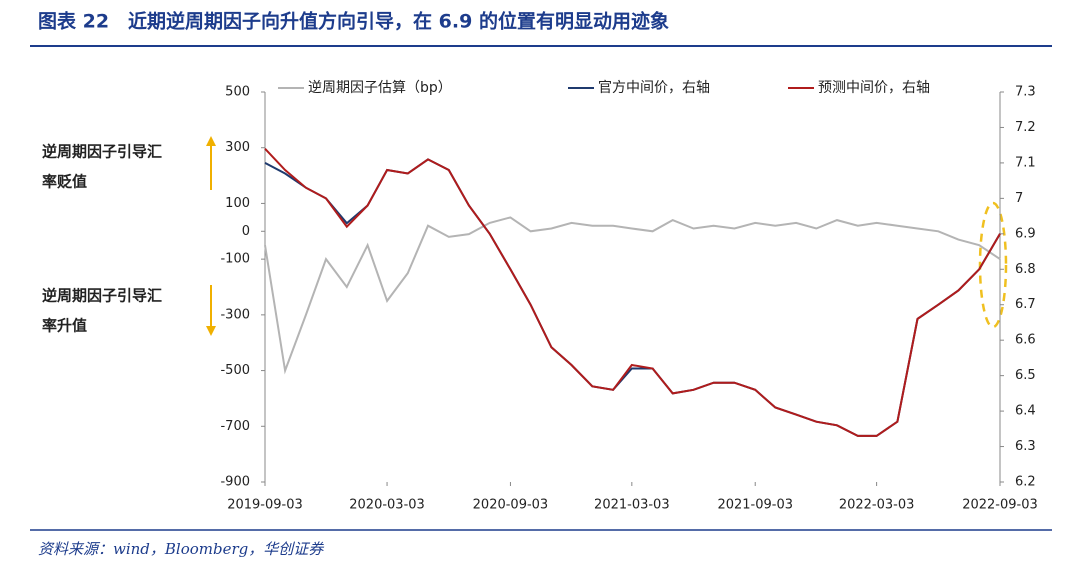 The image size is (1080, 567). What do you see at coordinates (246, 231) in the screenshot?
I see `y-tick-label: 0` at bounding box center [246, 231].